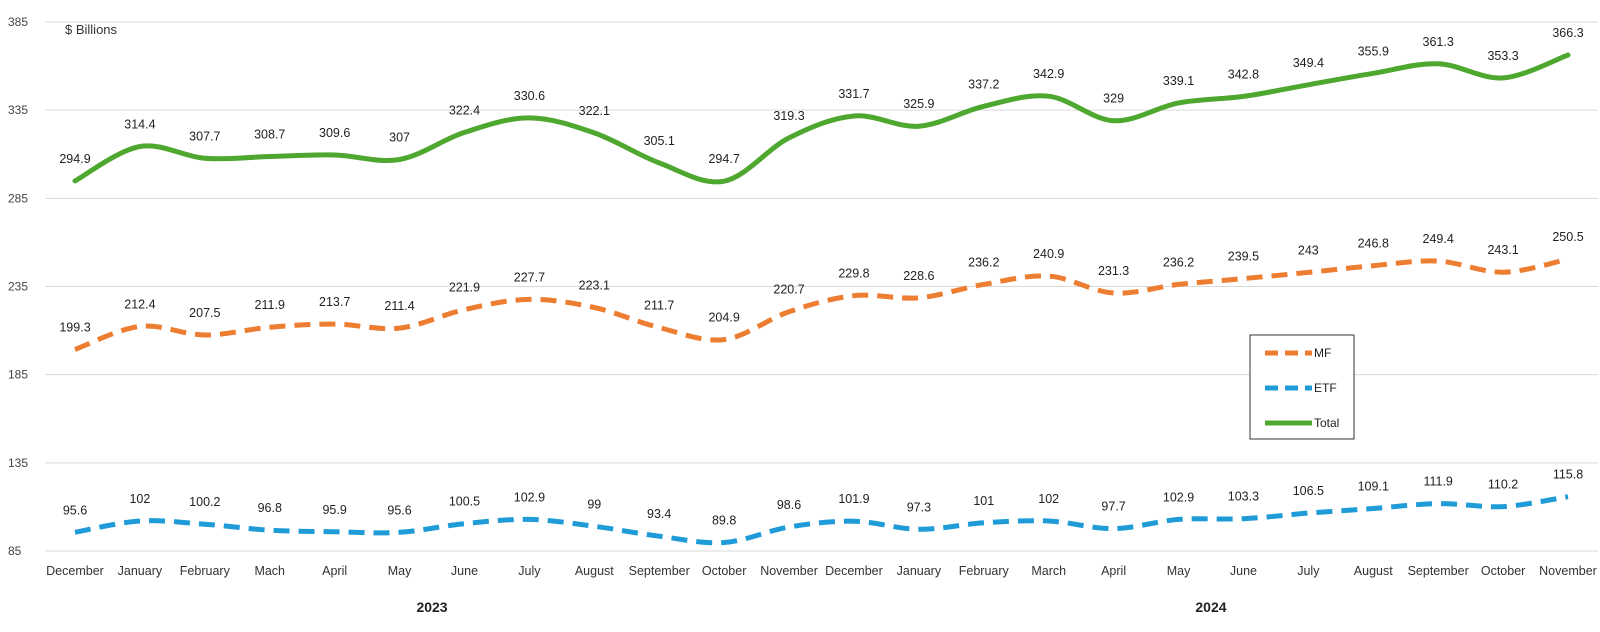  Describe the element at coordinates (204, 313) in the screenshot. I see `data-label: 207.5` at that location.